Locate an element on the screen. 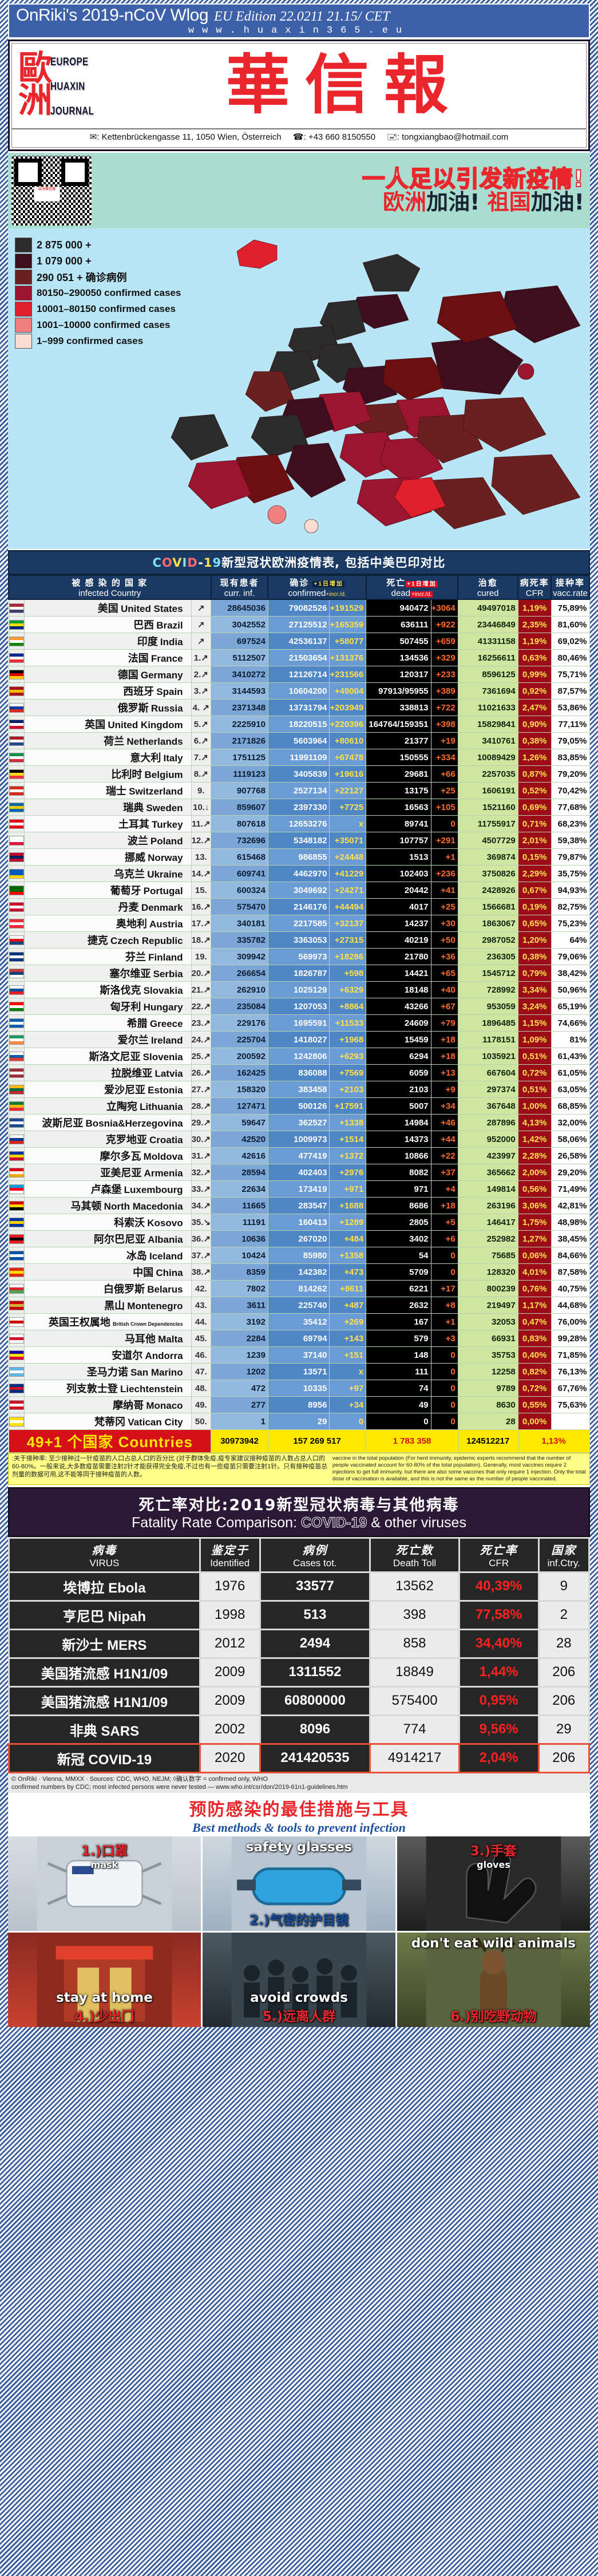 The width and height of the screenshot is (598, 2576). cell-current-infected: 127471 is located at coordinates (239, 1106).